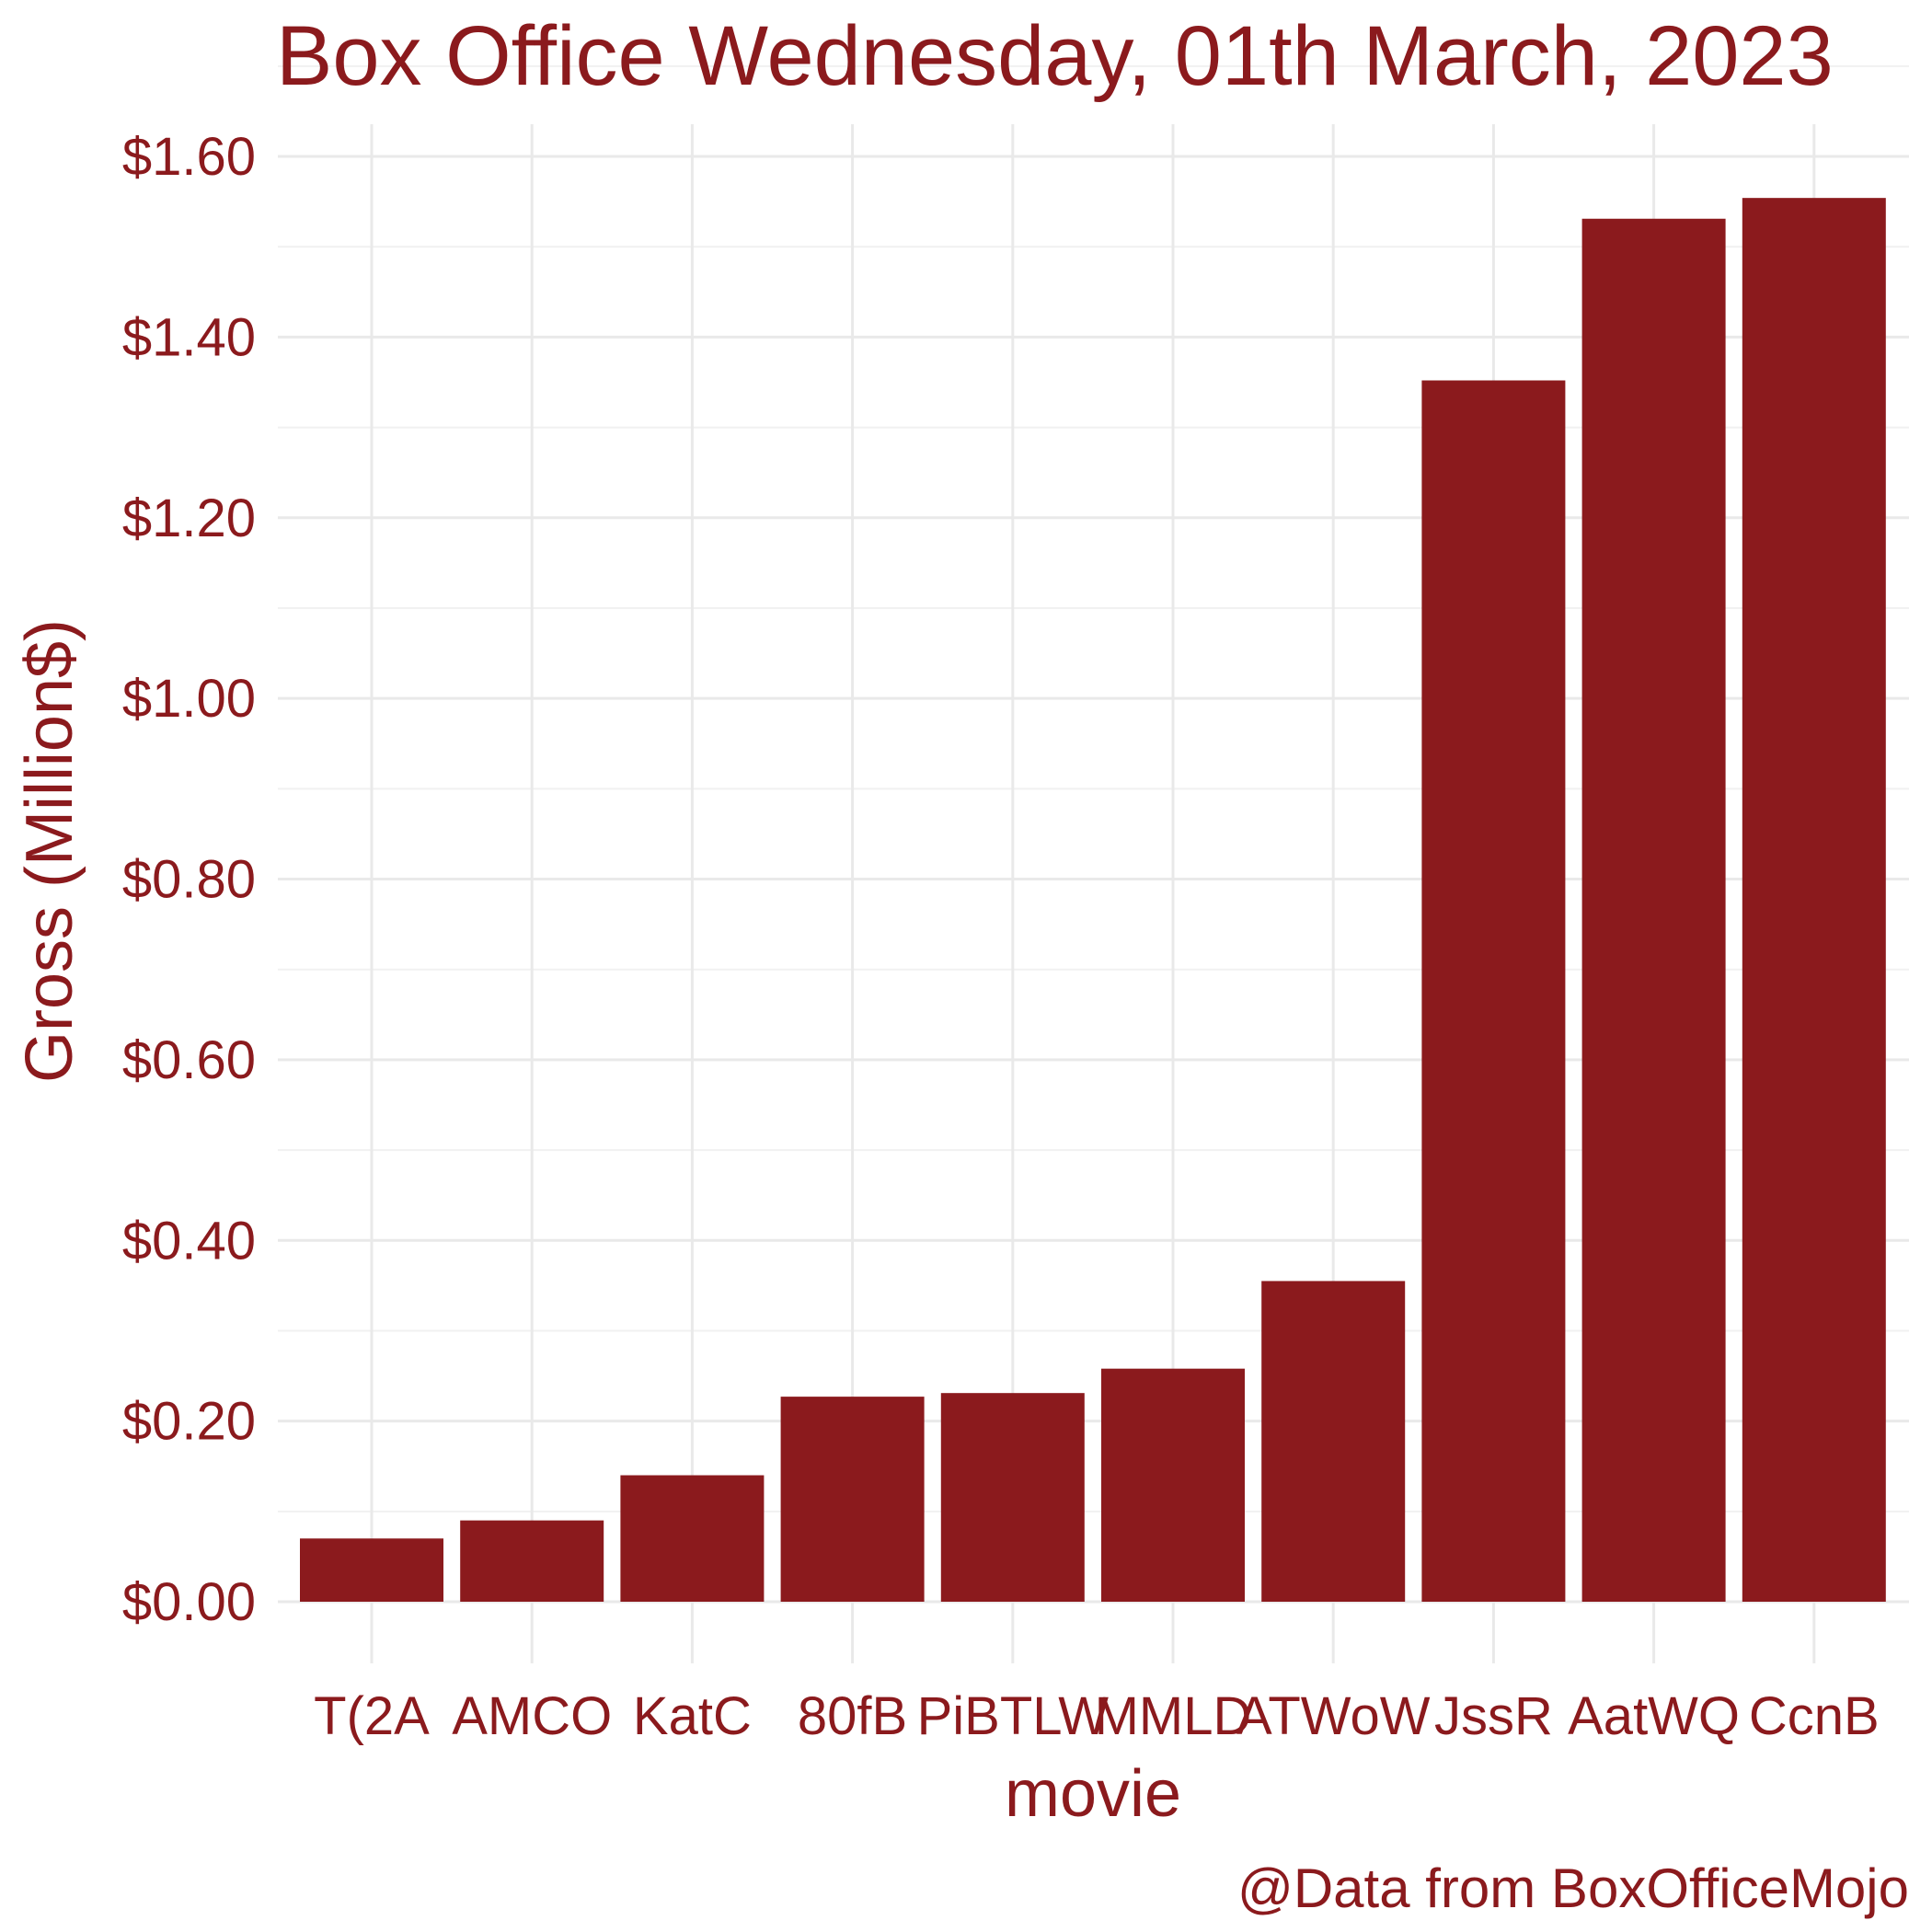 The width and height of the screenshot is (1932, 1932). What do you see at coordinates (371, 1570) in the screenshot?
I see `bar-T(2A` at bounding box center [371, 1570].